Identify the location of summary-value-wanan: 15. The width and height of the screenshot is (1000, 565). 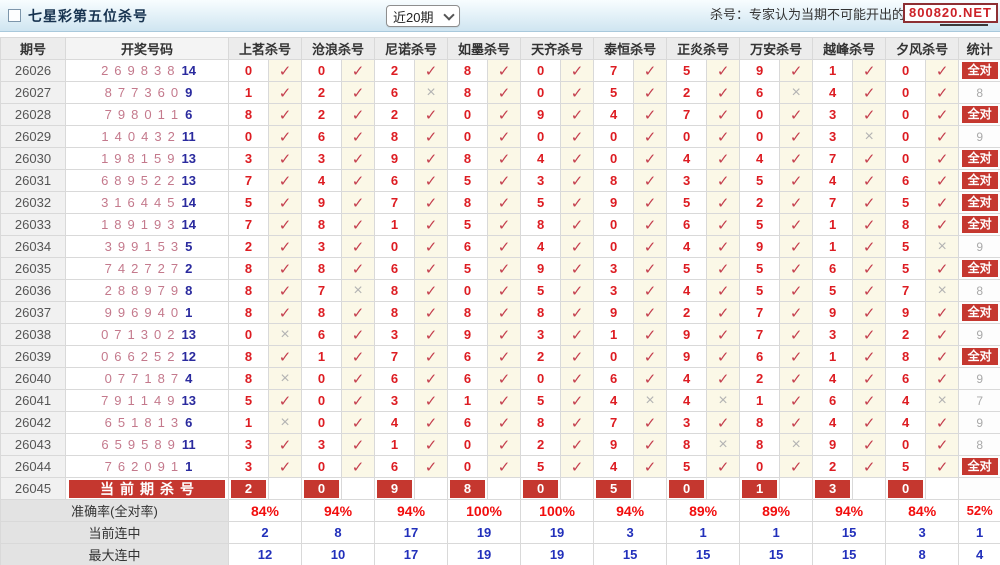
(776, 554).